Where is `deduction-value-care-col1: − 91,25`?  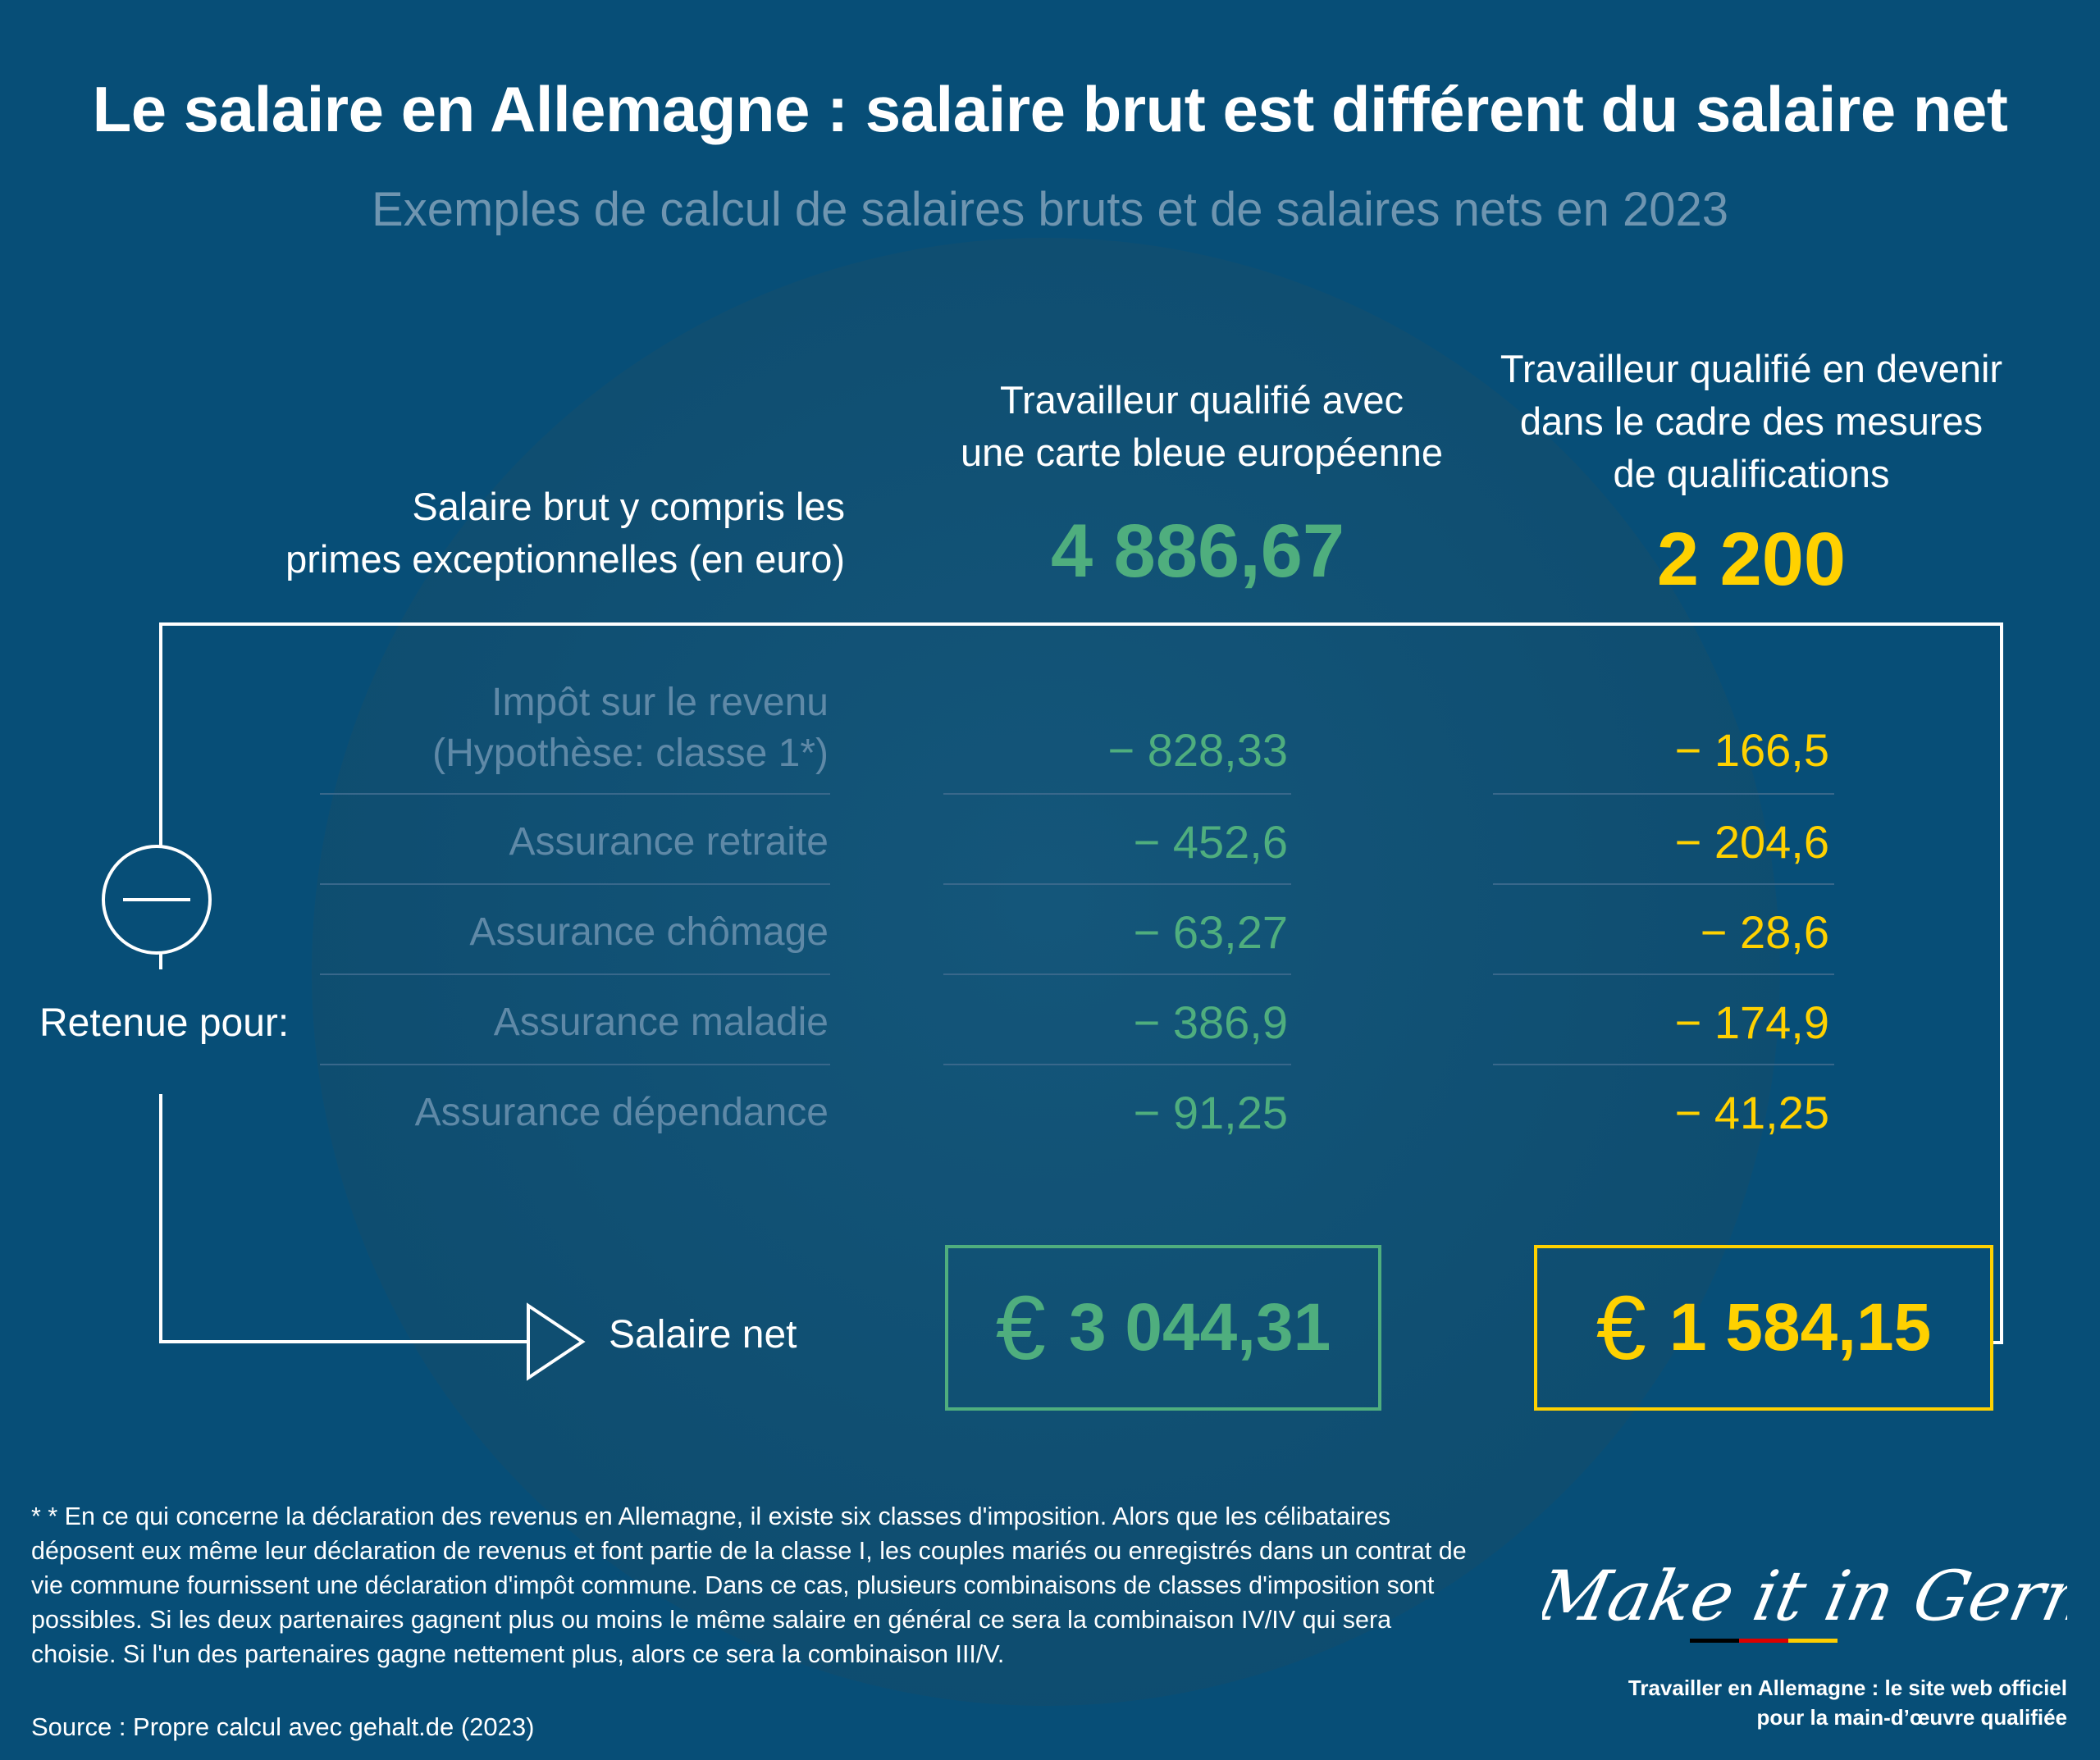
deduction-value-care-col1: − 91,25 is located at coordinates (1211, 1112).